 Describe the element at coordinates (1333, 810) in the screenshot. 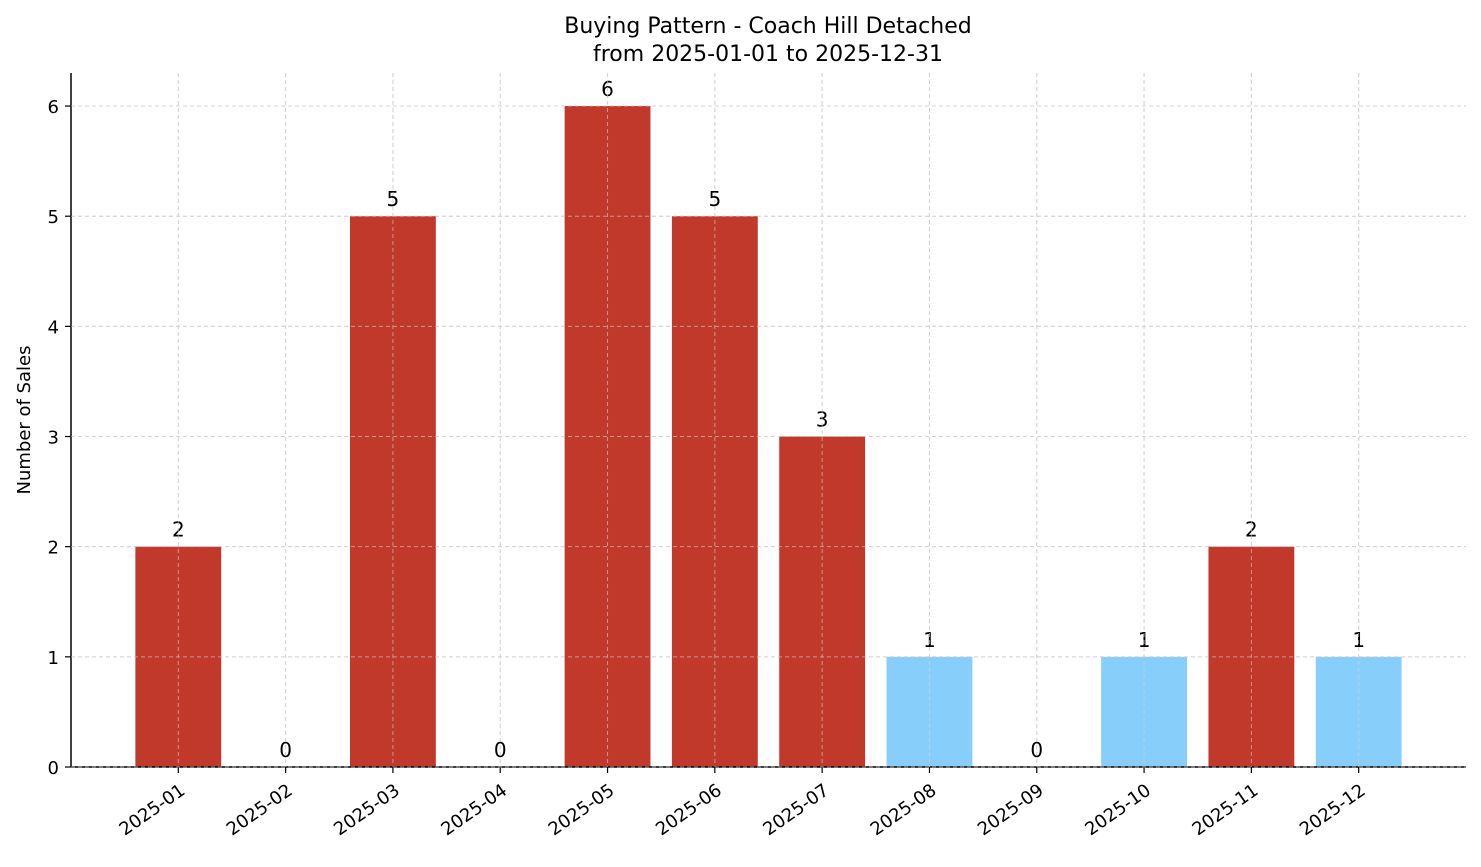

I see `x-tick-label: 2025-12` at that location.